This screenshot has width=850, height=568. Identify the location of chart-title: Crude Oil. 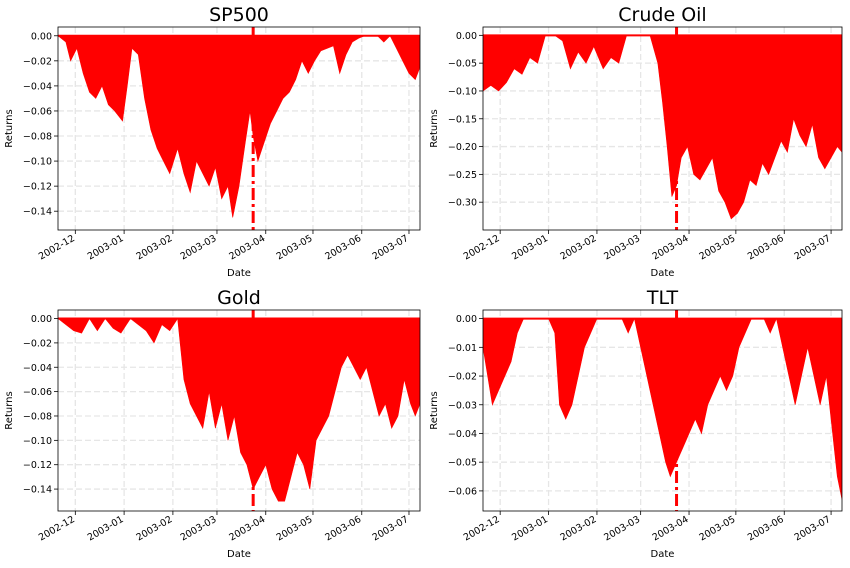
(662, 15).